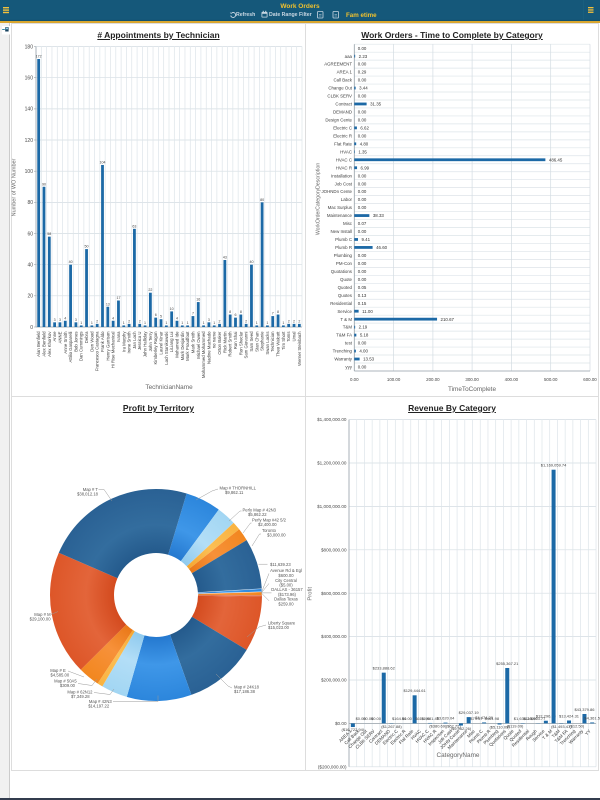 The image size is (600, 800). I want to click on svg-text: Attilio Gasparelli, so click(70, 346).